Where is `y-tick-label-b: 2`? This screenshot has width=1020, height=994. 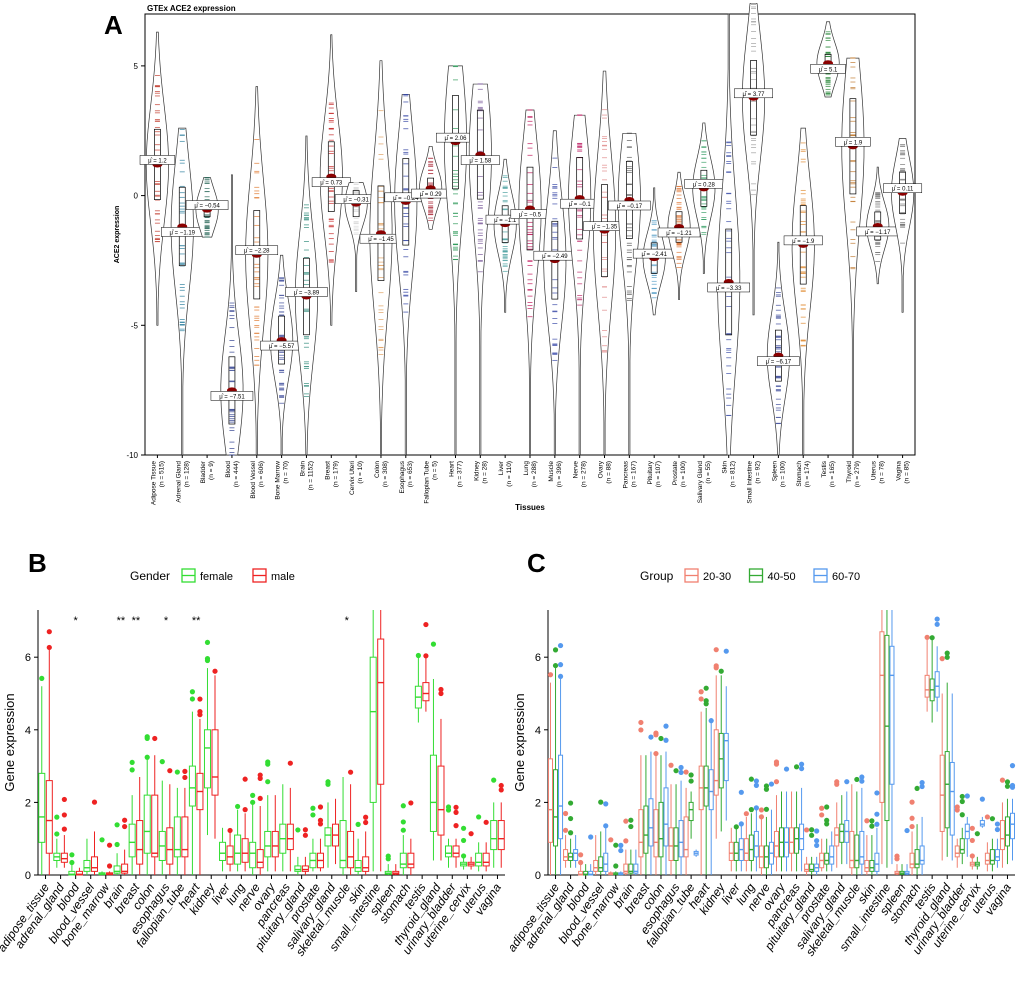 y-tick-label-b: 2 is located at coordinates (28, 803).